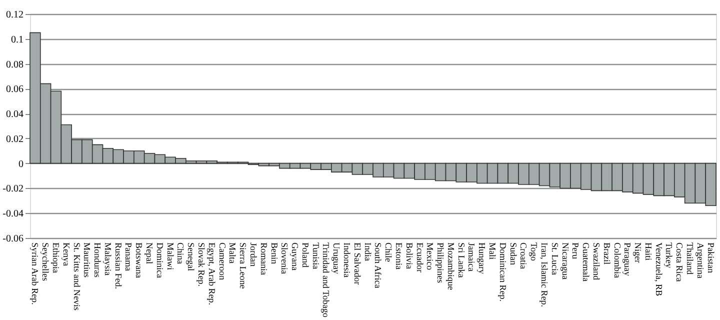  I want to click on x-tick-label: Philippines, so click(441, 263).